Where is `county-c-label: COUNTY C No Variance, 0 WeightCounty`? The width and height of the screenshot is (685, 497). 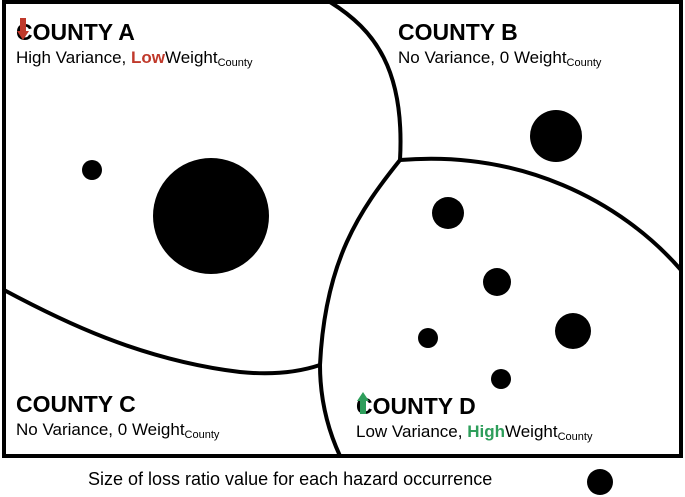 county-c-label: COUNTY C No Variance, 0 WeightCounty is located at coordinates (117, 418).